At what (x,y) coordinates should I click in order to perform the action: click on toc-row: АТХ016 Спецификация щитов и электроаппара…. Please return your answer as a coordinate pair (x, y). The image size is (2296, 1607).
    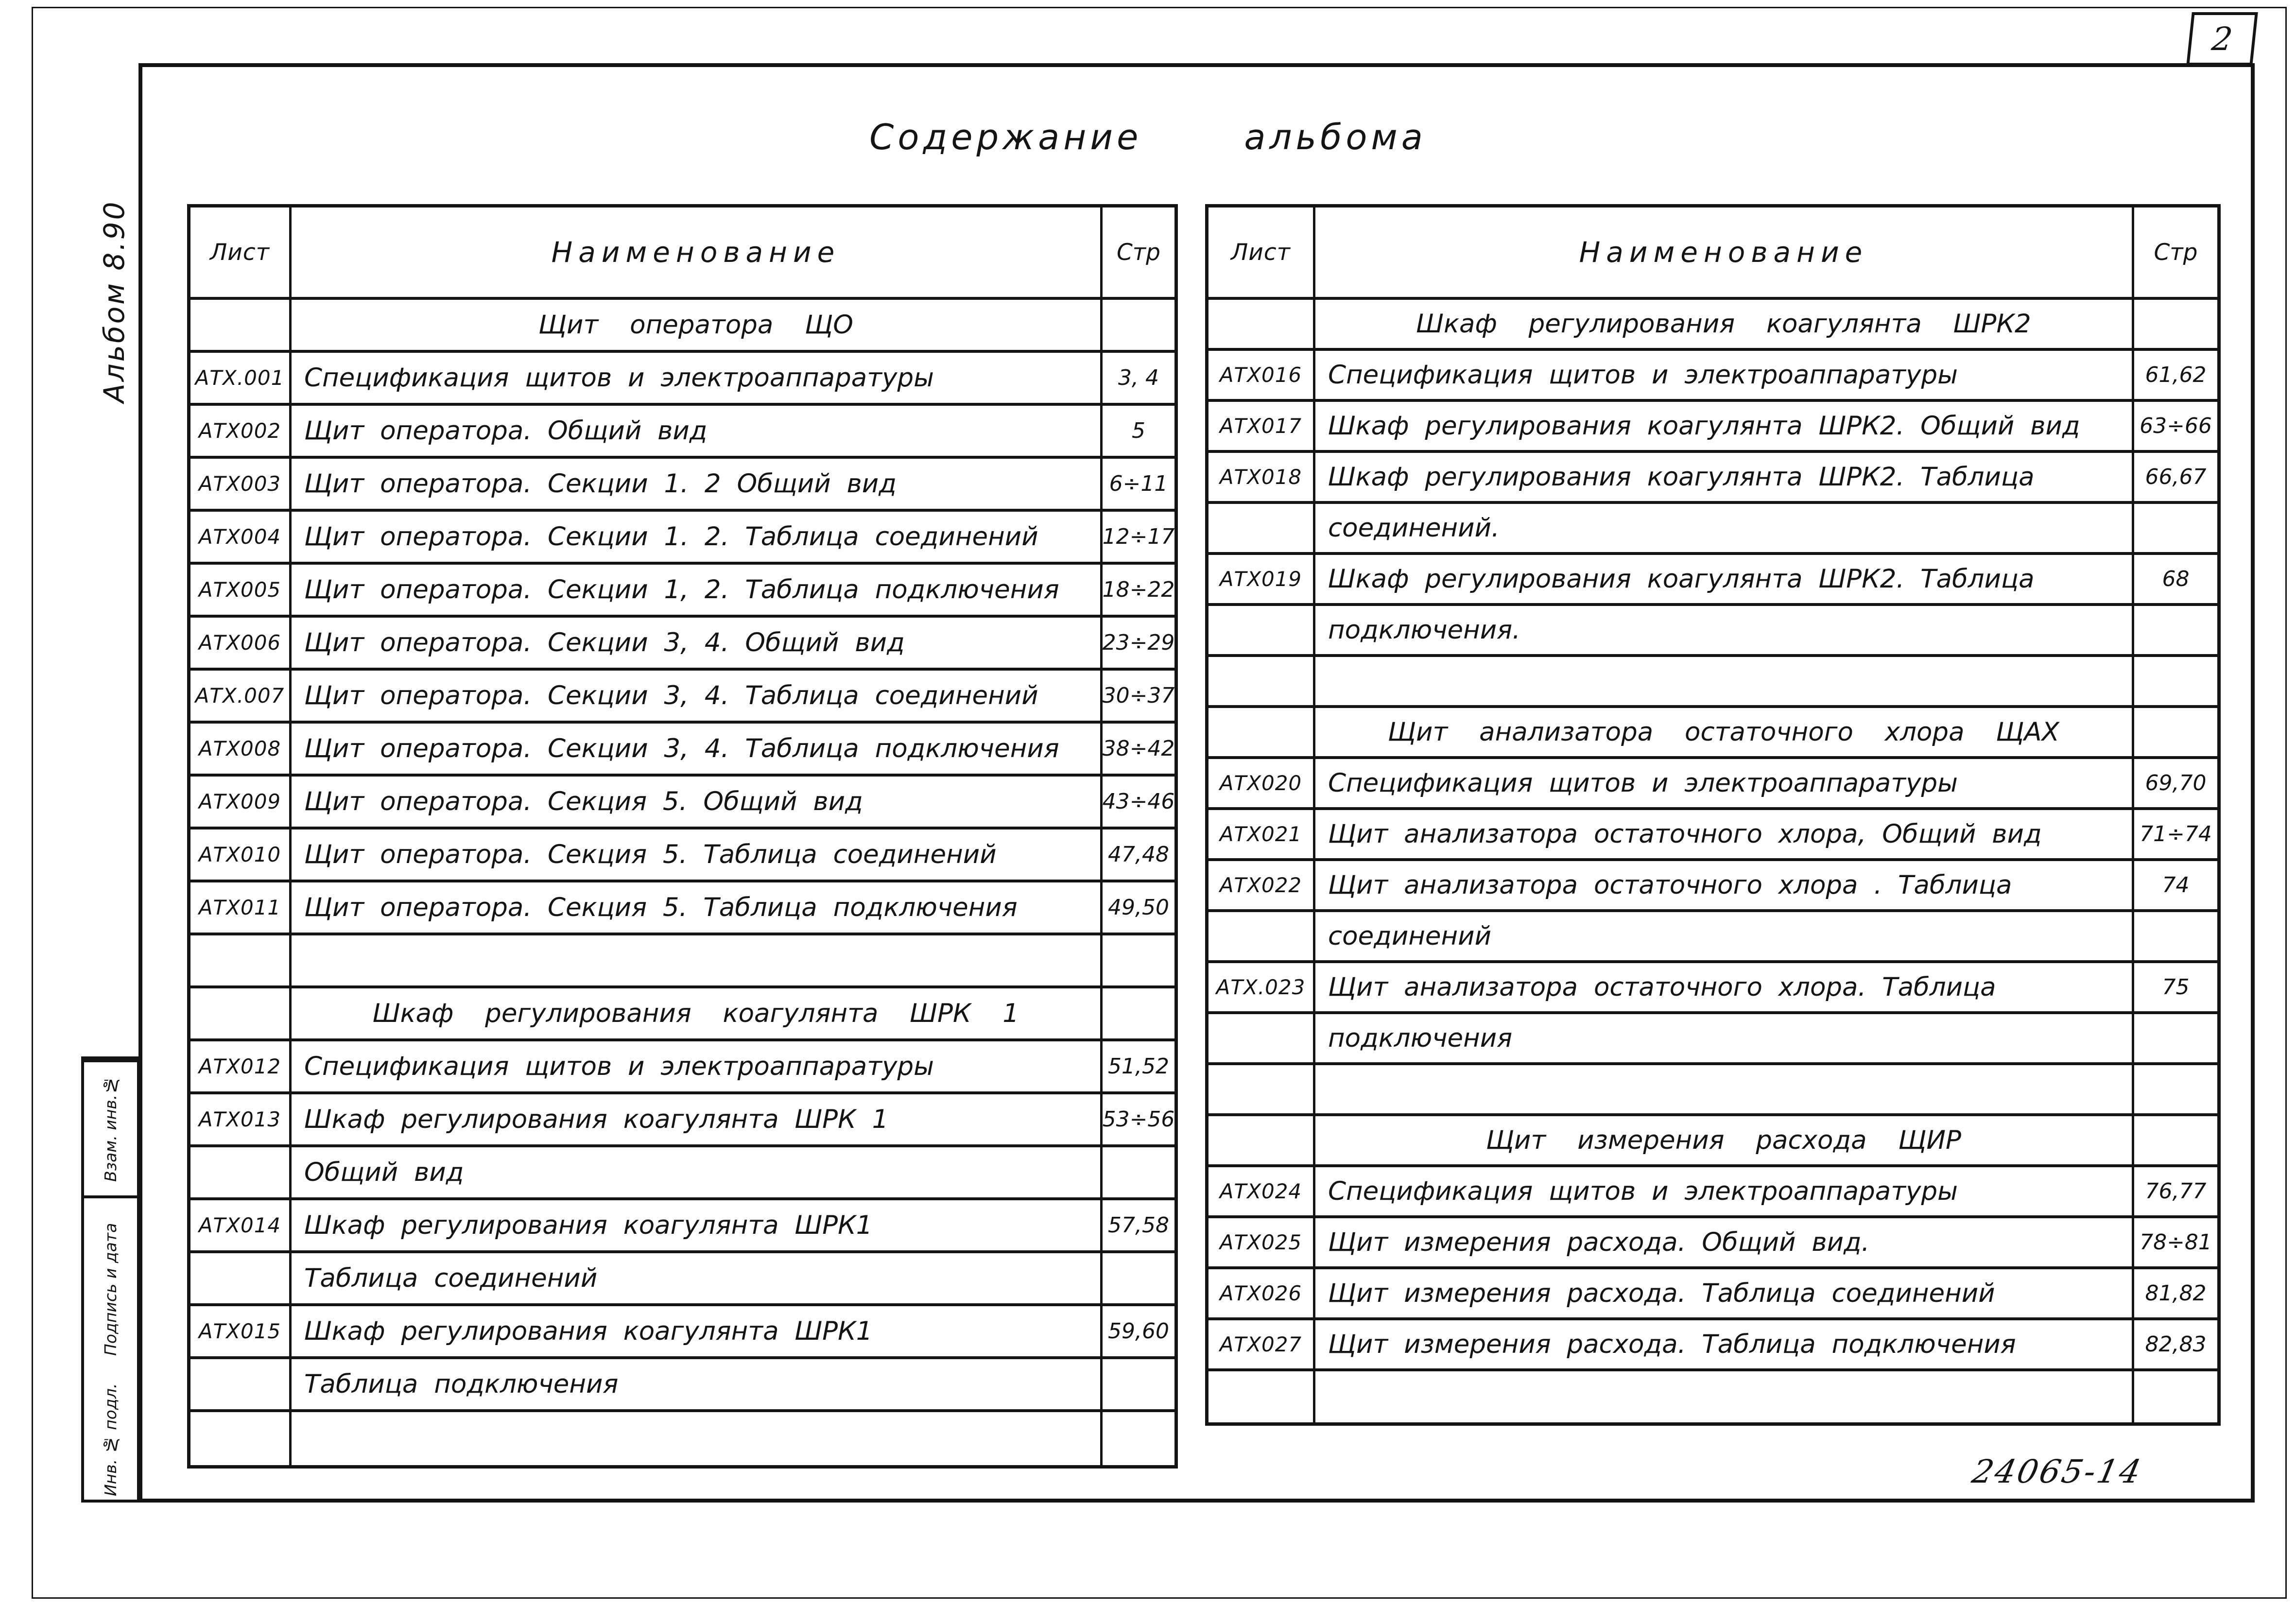
    Looking at the image, I should click on (1713, 376).